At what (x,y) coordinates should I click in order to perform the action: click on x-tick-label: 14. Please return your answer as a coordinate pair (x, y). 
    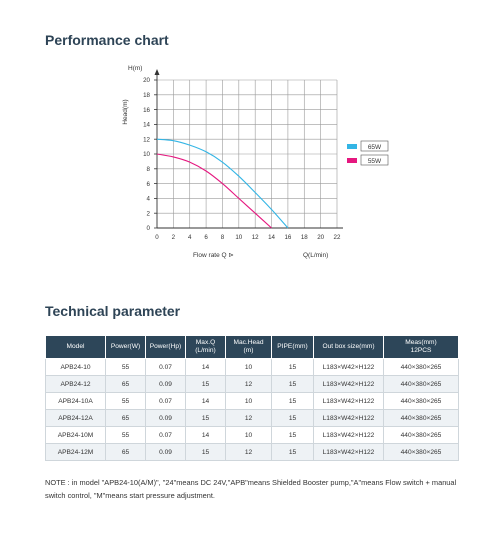
    Looking at the image, I should click on (271, 237).